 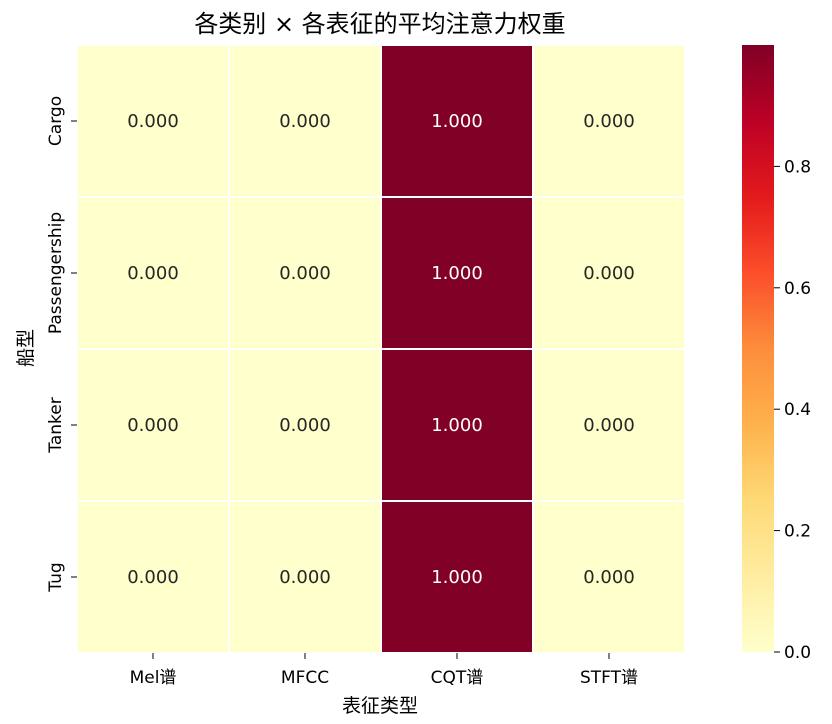 I want to click on cell-label-1-2: 1.000, so click(x=457, y=273).